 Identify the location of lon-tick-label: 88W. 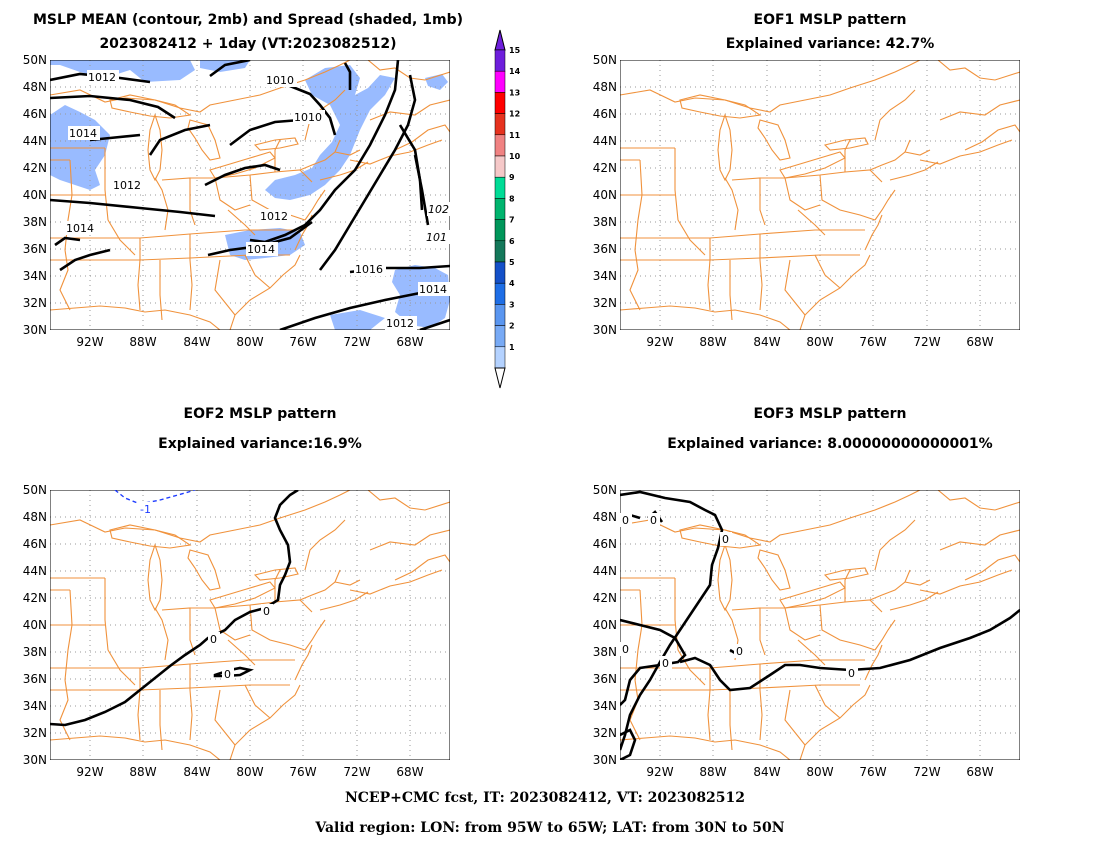
(142, 772).